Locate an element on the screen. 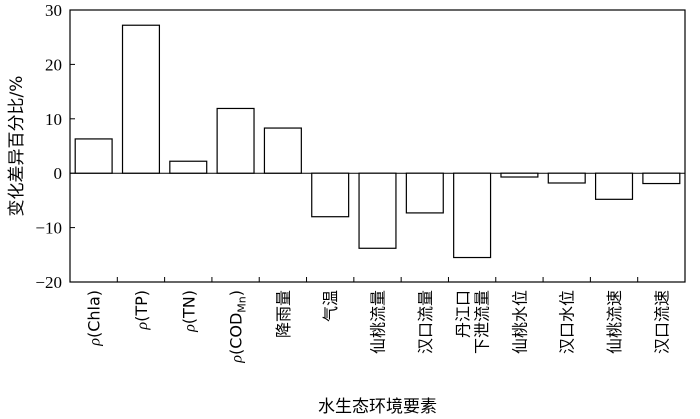 This screenshot has height=419, width=700. category-label: 降雨量 is located at coordinates (283, 314).